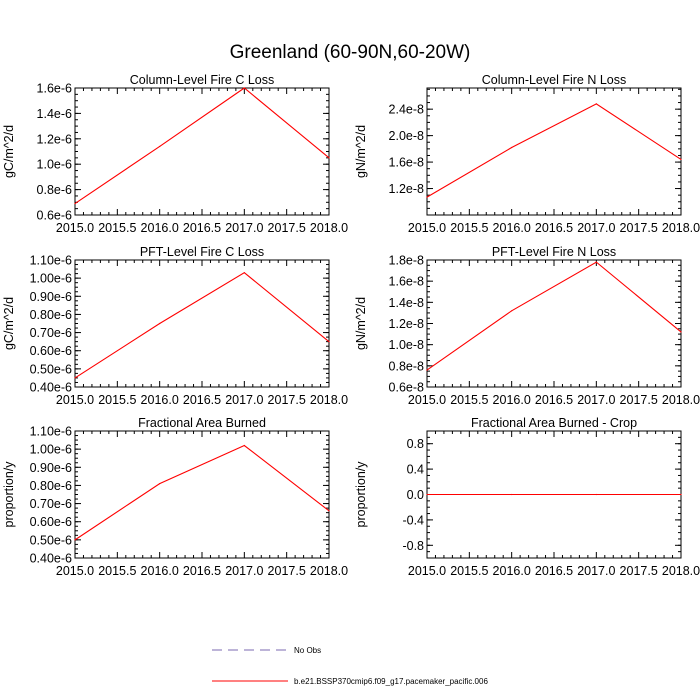  What do you see at coordinates (415, 495) in the screenshot?
I see `y-tick-label: 0.0` at bounding box center [415, 495].